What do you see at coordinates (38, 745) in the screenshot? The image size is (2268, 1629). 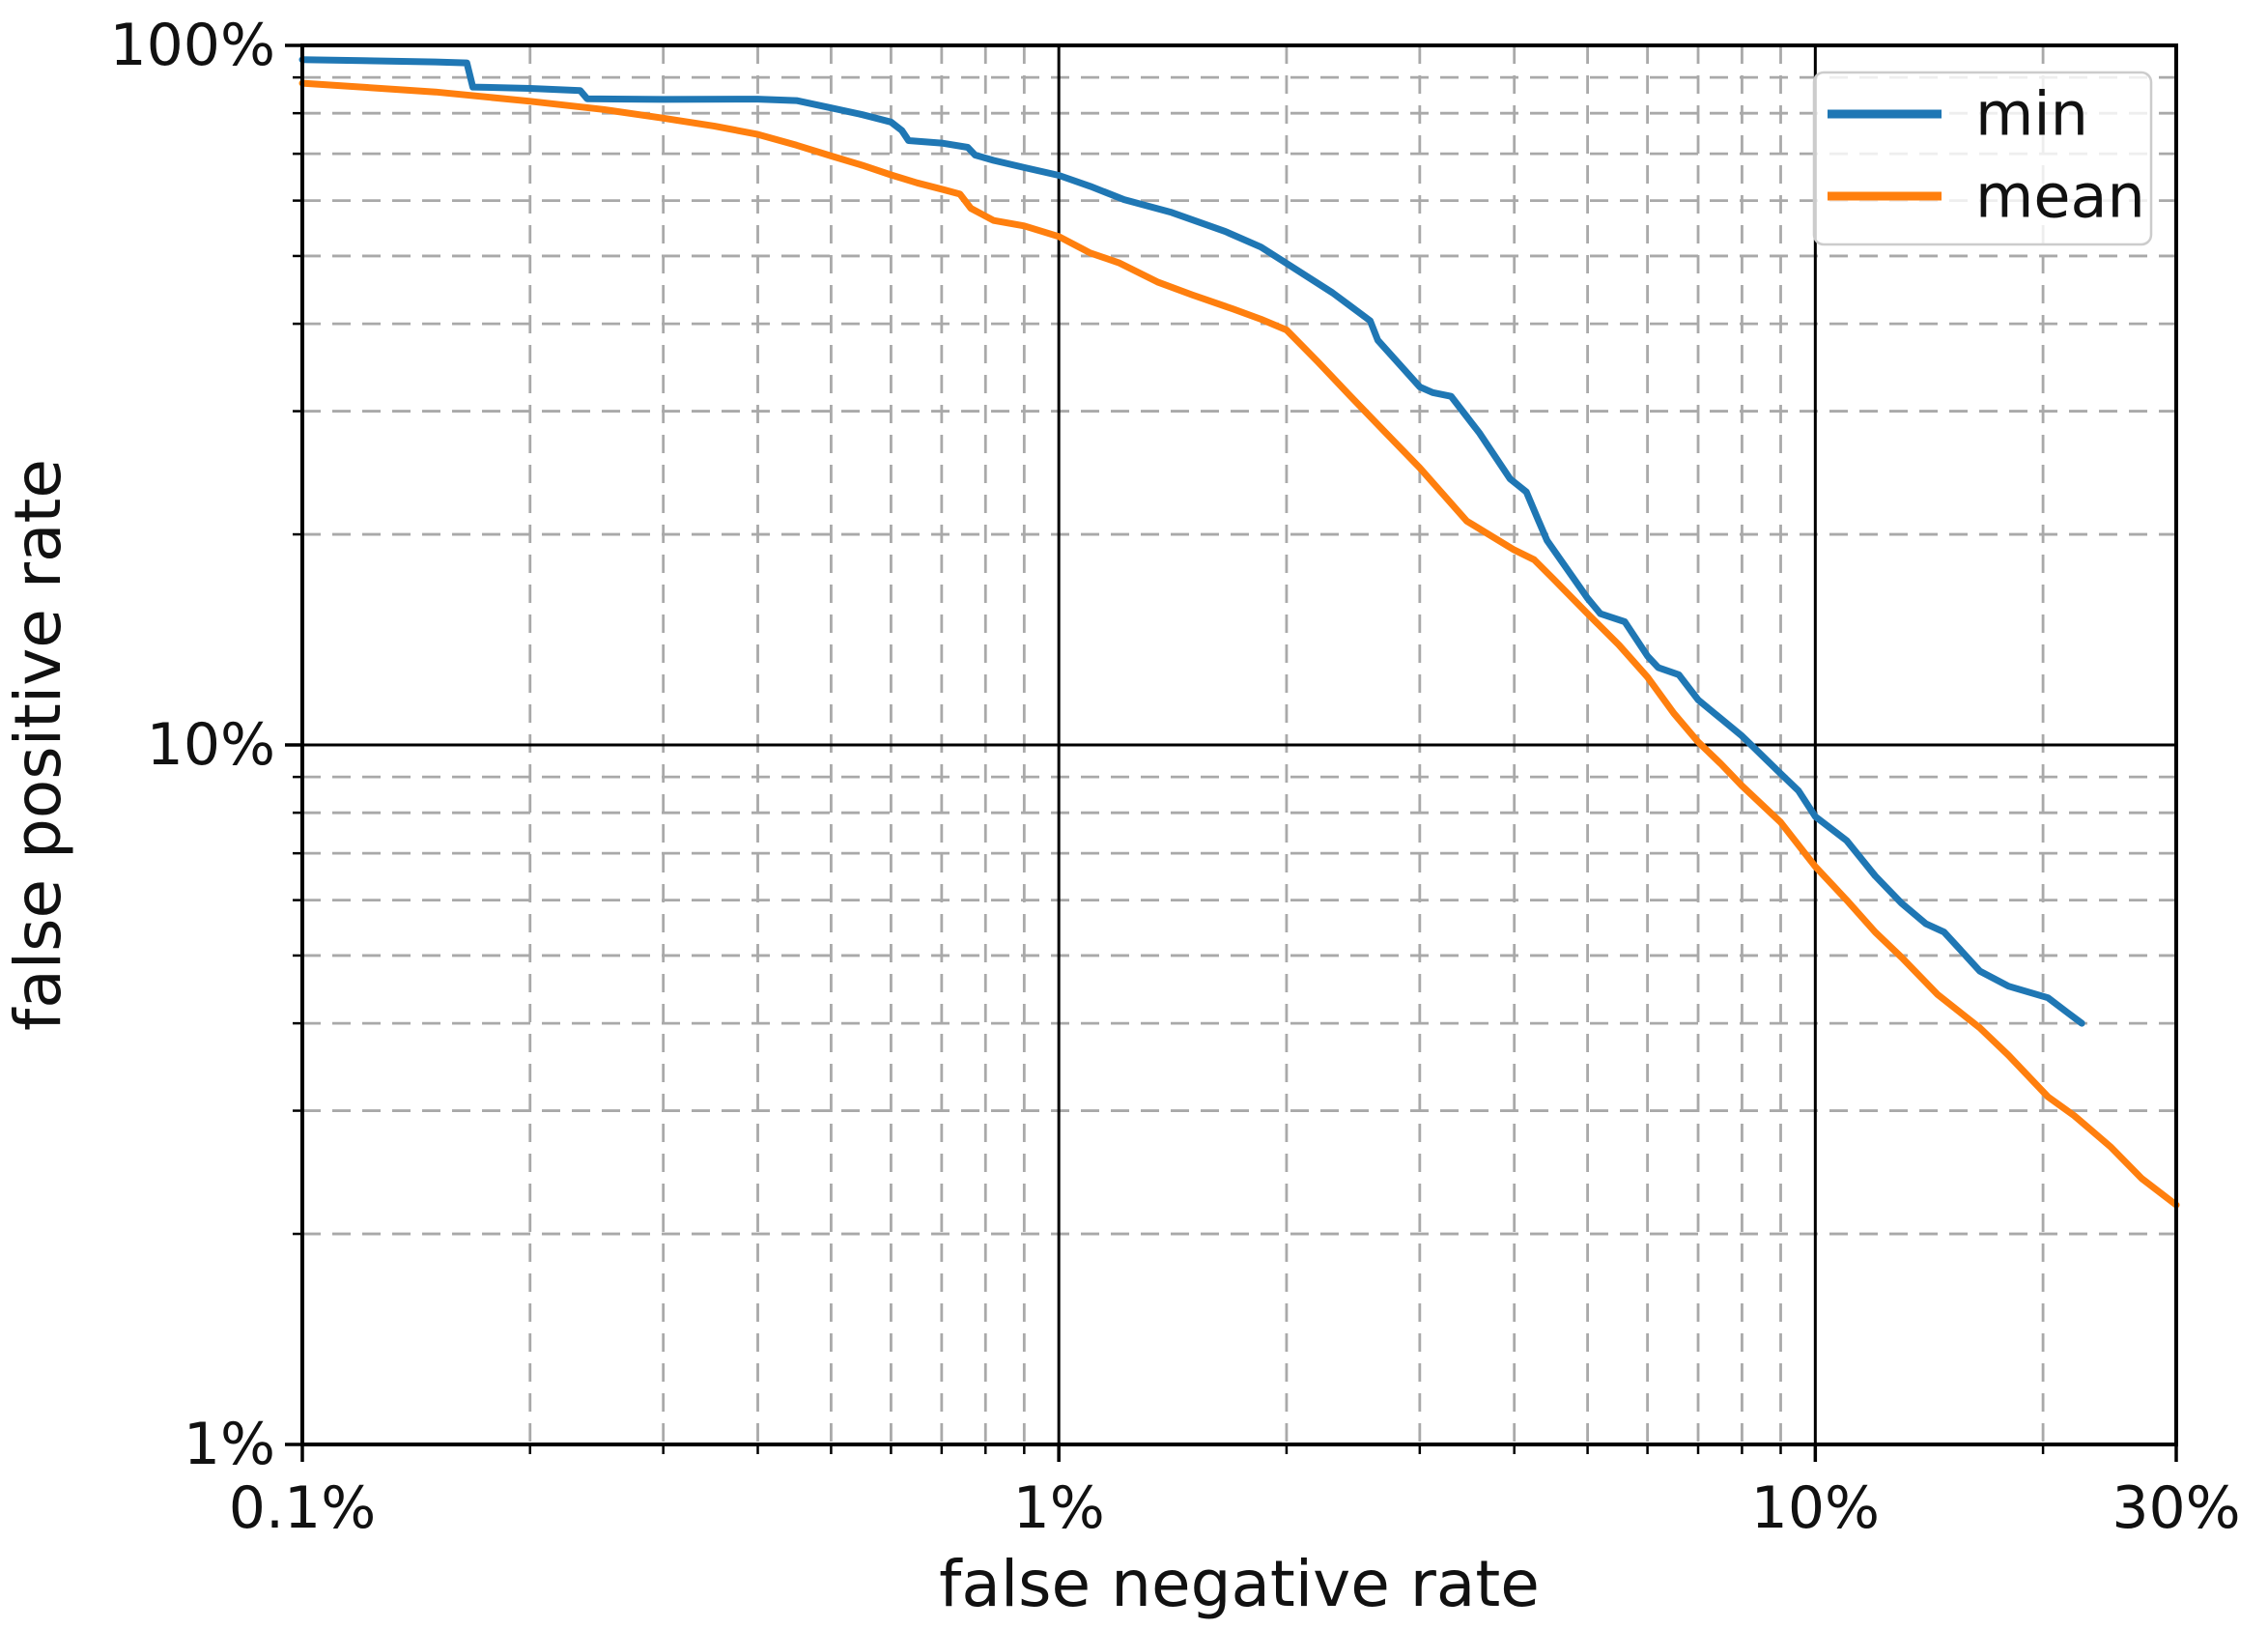 I see `y-axis-label: false positive rate` at bounding box center [38, 745].